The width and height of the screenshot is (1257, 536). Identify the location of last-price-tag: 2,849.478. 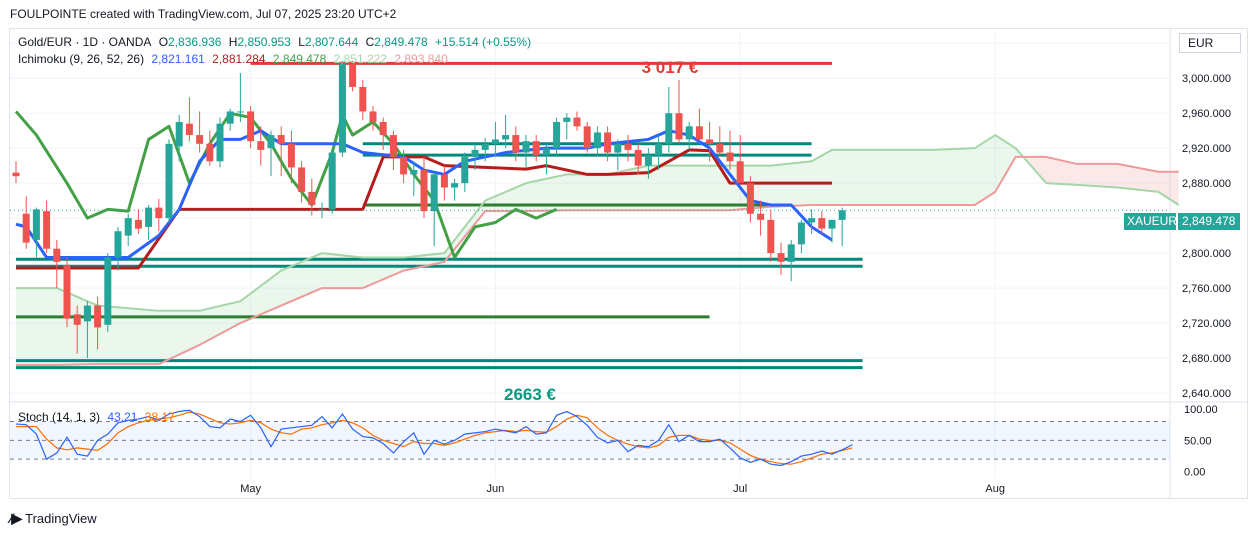
(1209, 221).